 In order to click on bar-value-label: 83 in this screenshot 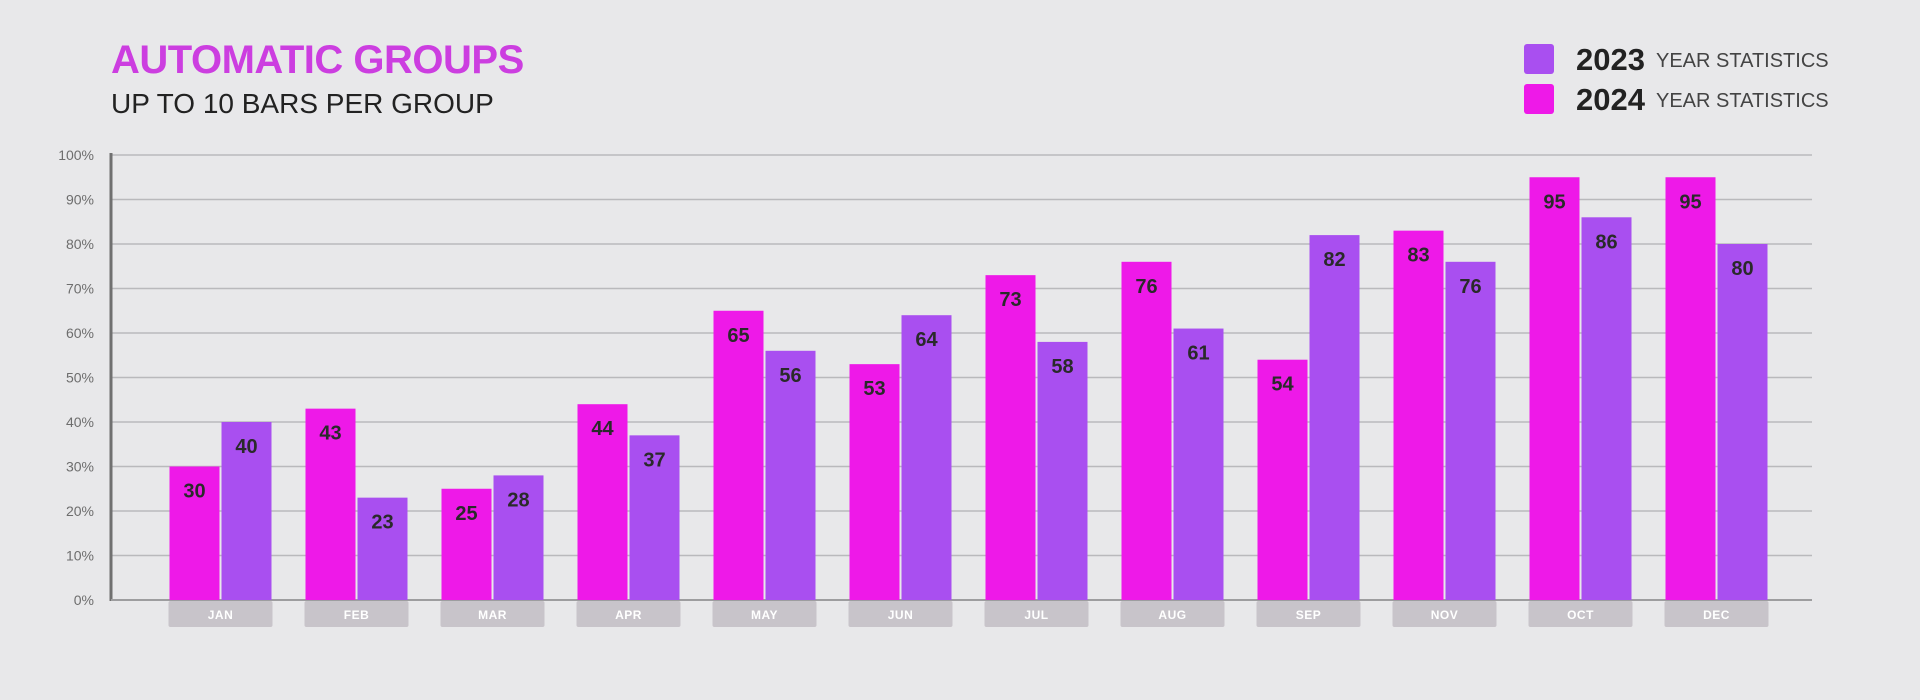, I will do `click(1418, 256)`.